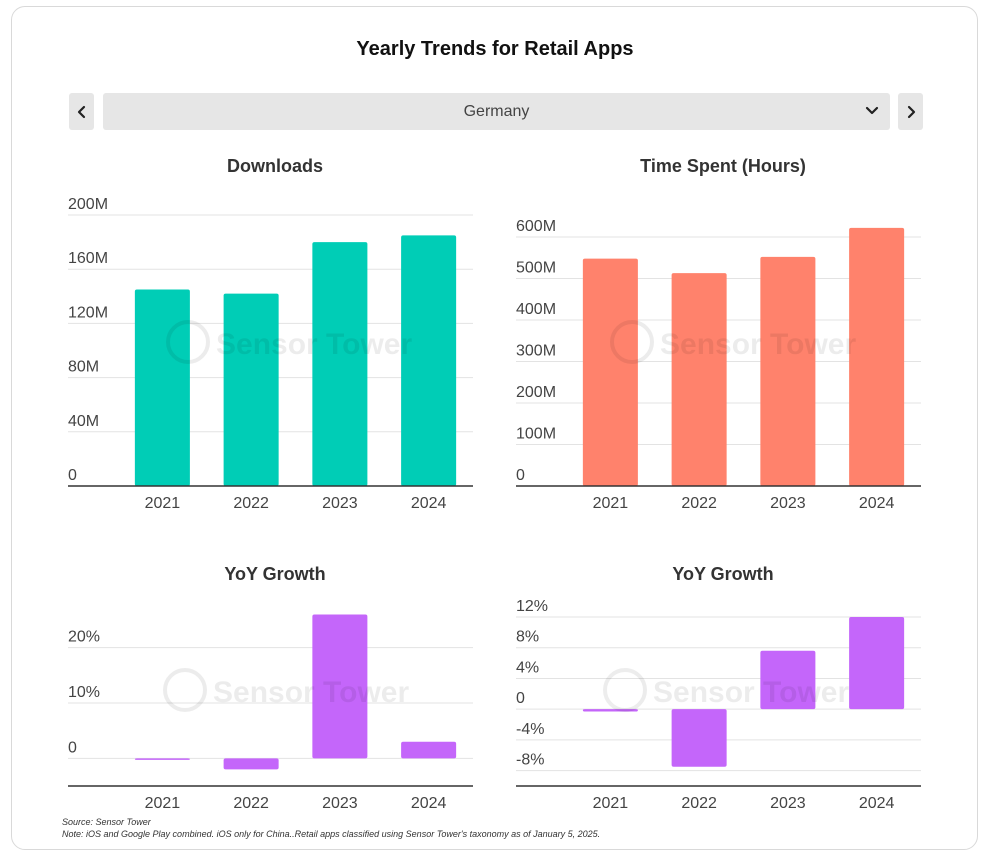  What do you see at coordinates (274, 166) in the screenshot?
I see `downloads-chart-title: Downloads` at bounding box center [274, 166].